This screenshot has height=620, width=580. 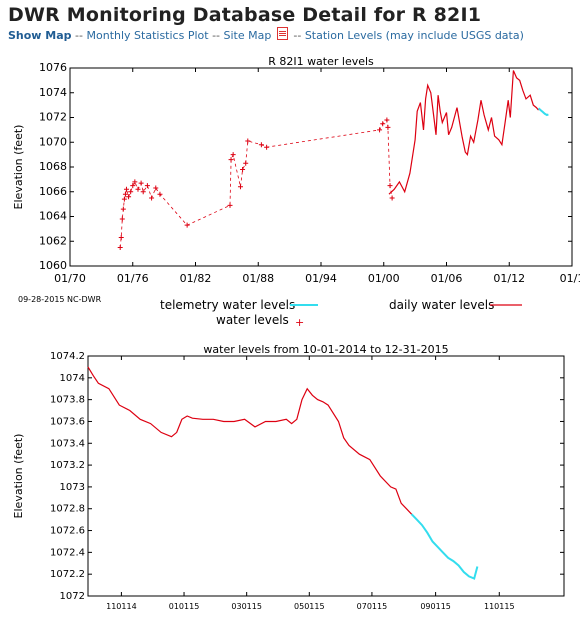 What do you see at coordinates (67, 552) in the screenshot?
I see `y-tick-label: 1072.4` at bounding box center [67, 552].